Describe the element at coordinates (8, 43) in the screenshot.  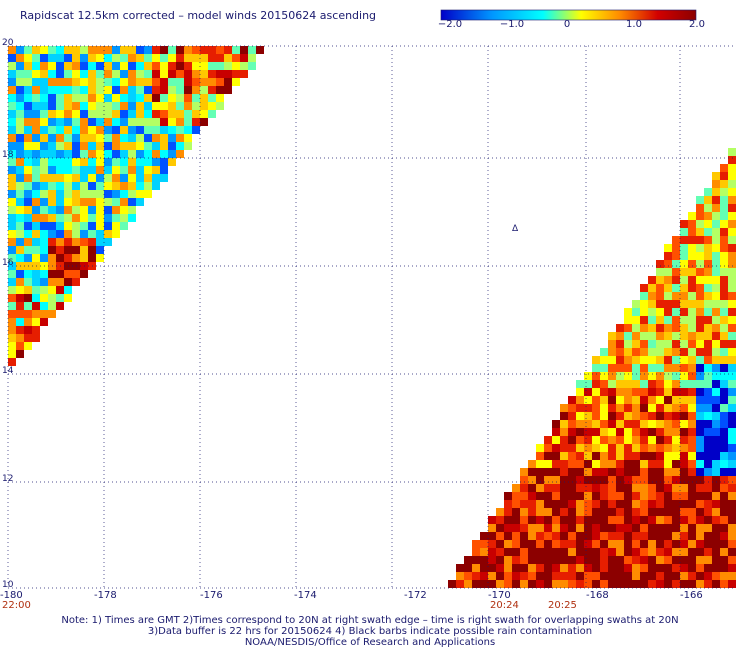
I see `lat-label-20: 20` at that location.